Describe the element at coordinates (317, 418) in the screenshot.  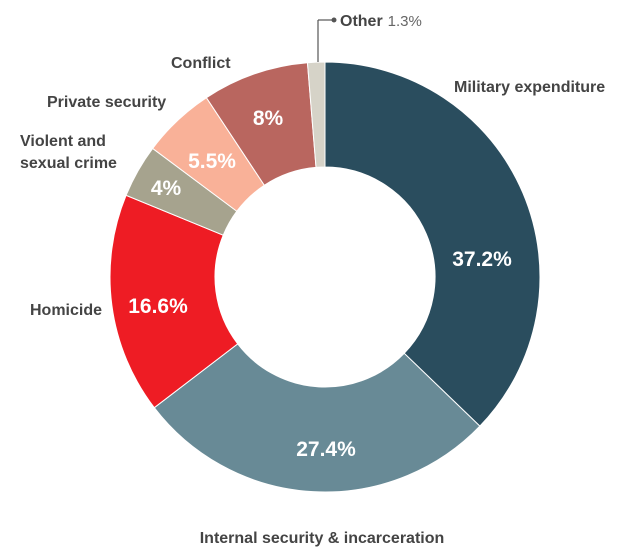
I see `slice-internal-security-incarceration` at that location.